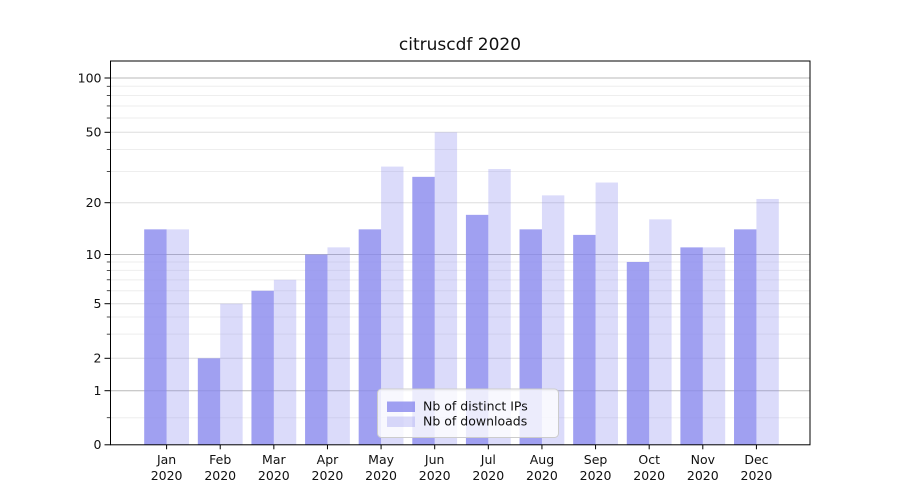 Image resolution: width=900 pixels, height=500 pixels. What do you see at coordinates (98, 358) in the screenshot?
I see `y-tick-label-2: 2` at bounding box center [98, 358].